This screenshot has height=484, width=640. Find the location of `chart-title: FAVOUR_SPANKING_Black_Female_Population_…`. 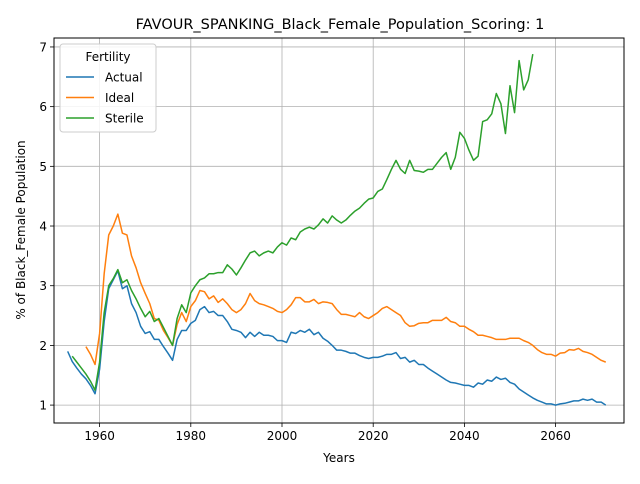

chart-title: FAVOUR_SPANKING_Black_Female_Population_… is located at coordinates (340, 25).